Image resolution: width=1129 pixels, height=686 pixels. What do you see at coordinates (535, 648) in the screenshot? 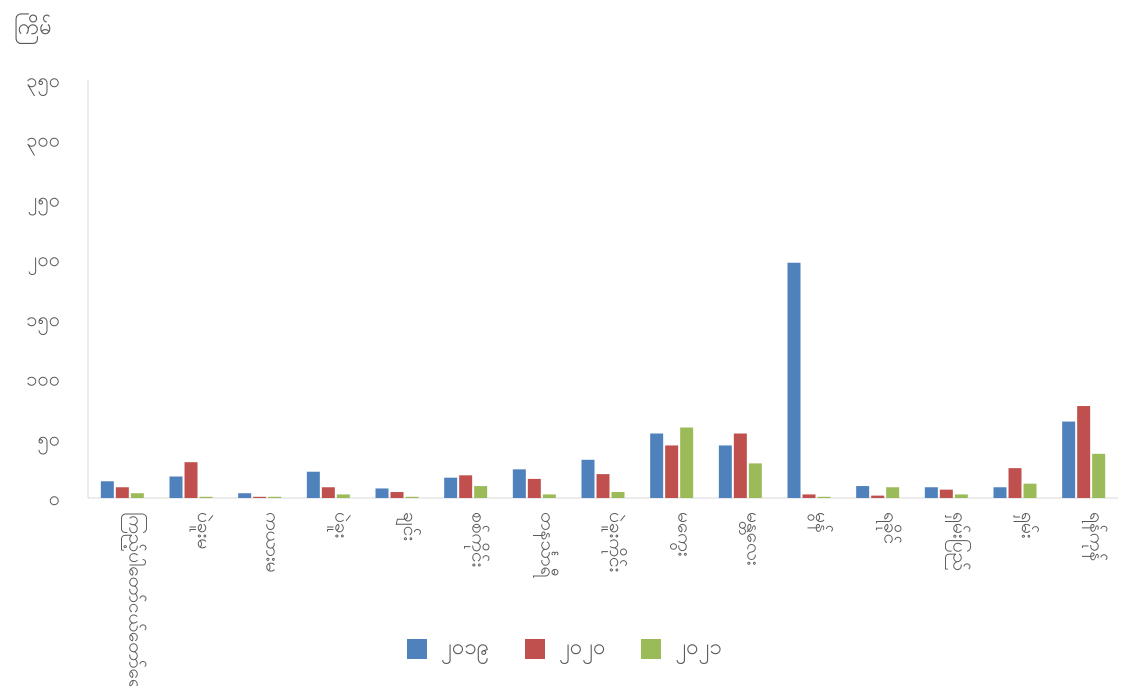
I see `legend-swatch-2020` at bounding box center [535, 648].